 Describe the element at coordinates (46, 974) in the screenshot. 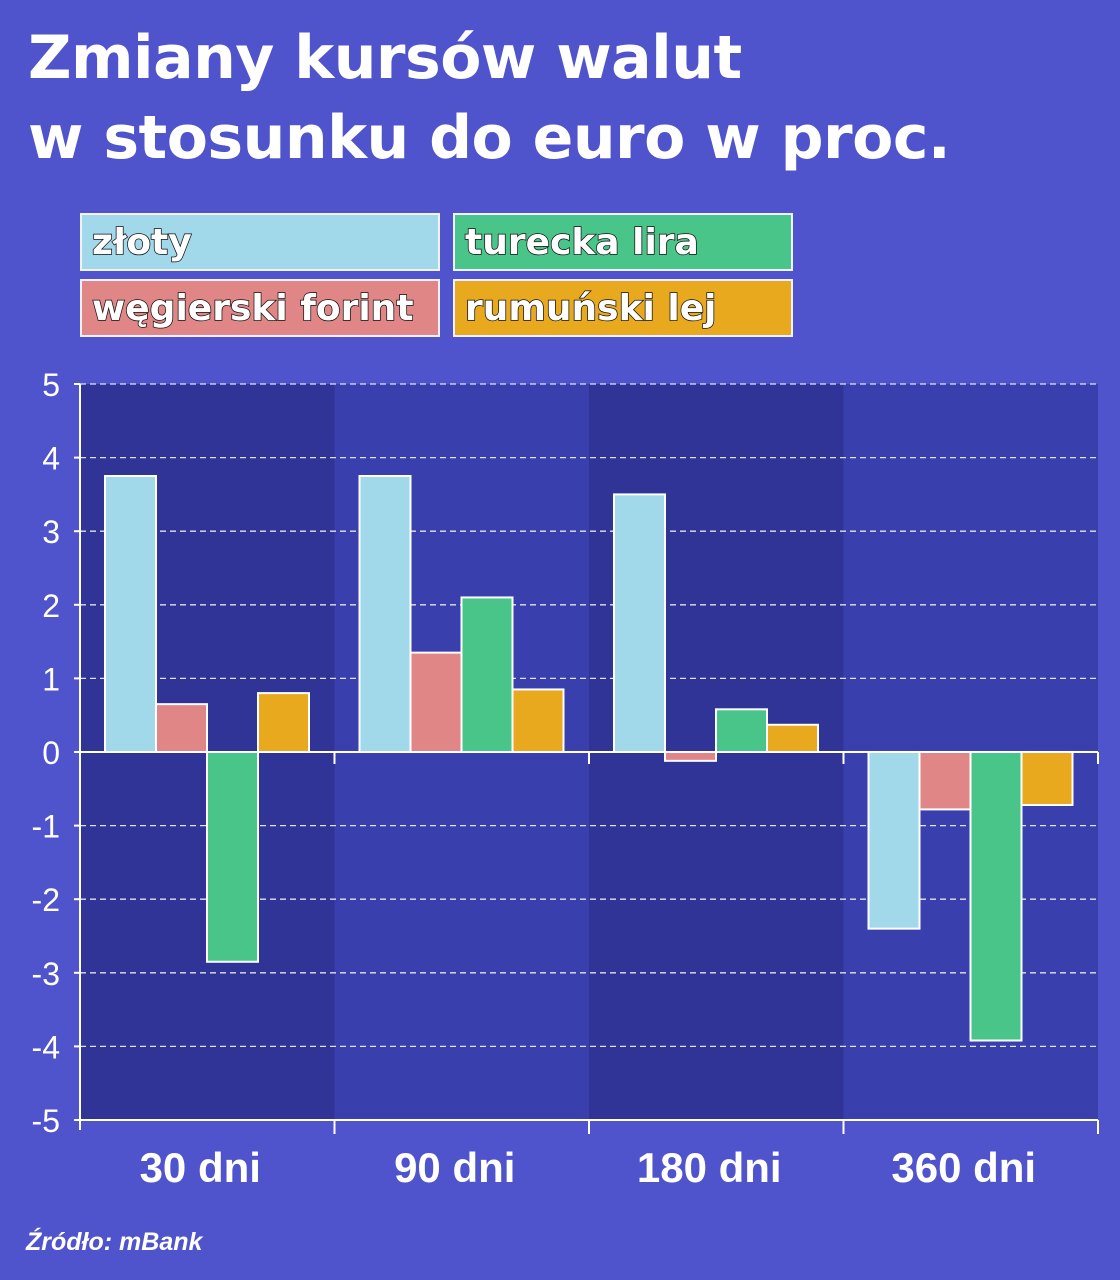

I see `y-tick-label: -3` at that location.